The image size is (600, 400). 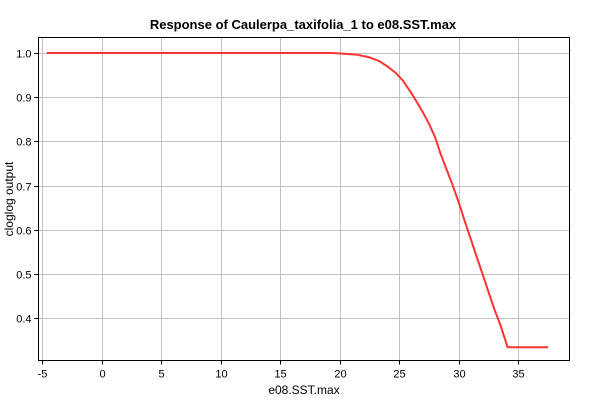 What do you see at coordinates (399, 375) in the screenshot?
I see `x-tick-label: 25` at bounding box center [399, 375].